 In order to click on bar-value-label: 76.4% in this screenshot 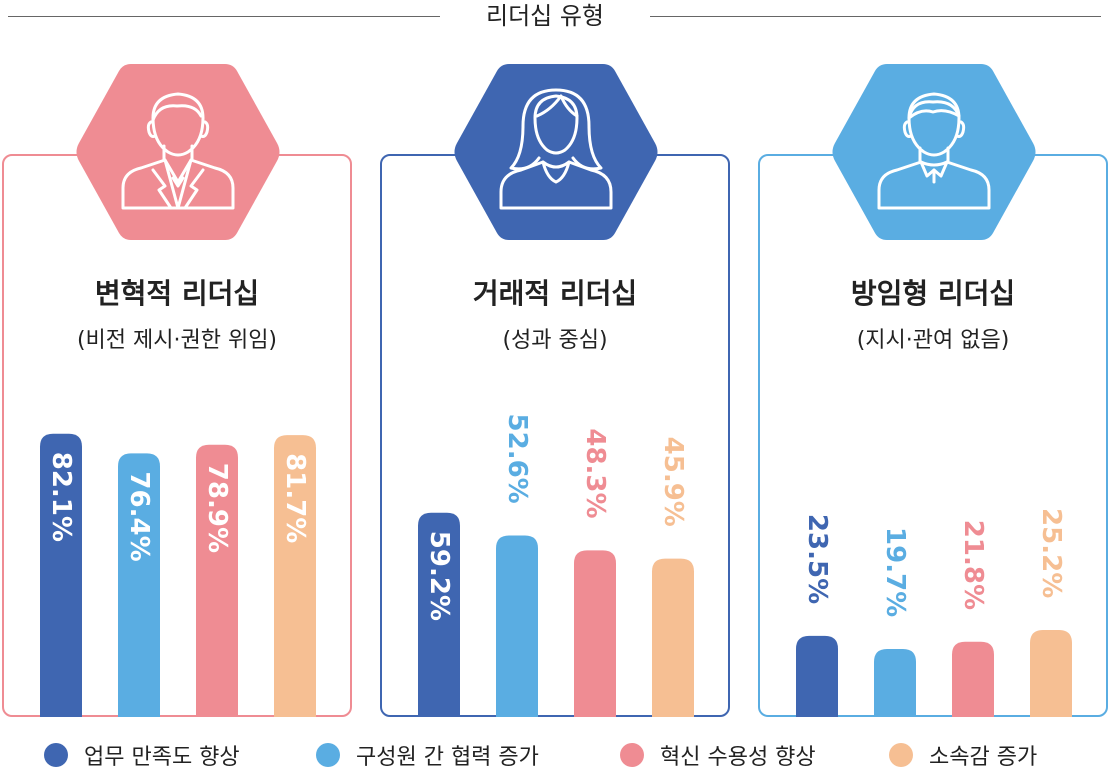, I will do `click(139, 516)`.